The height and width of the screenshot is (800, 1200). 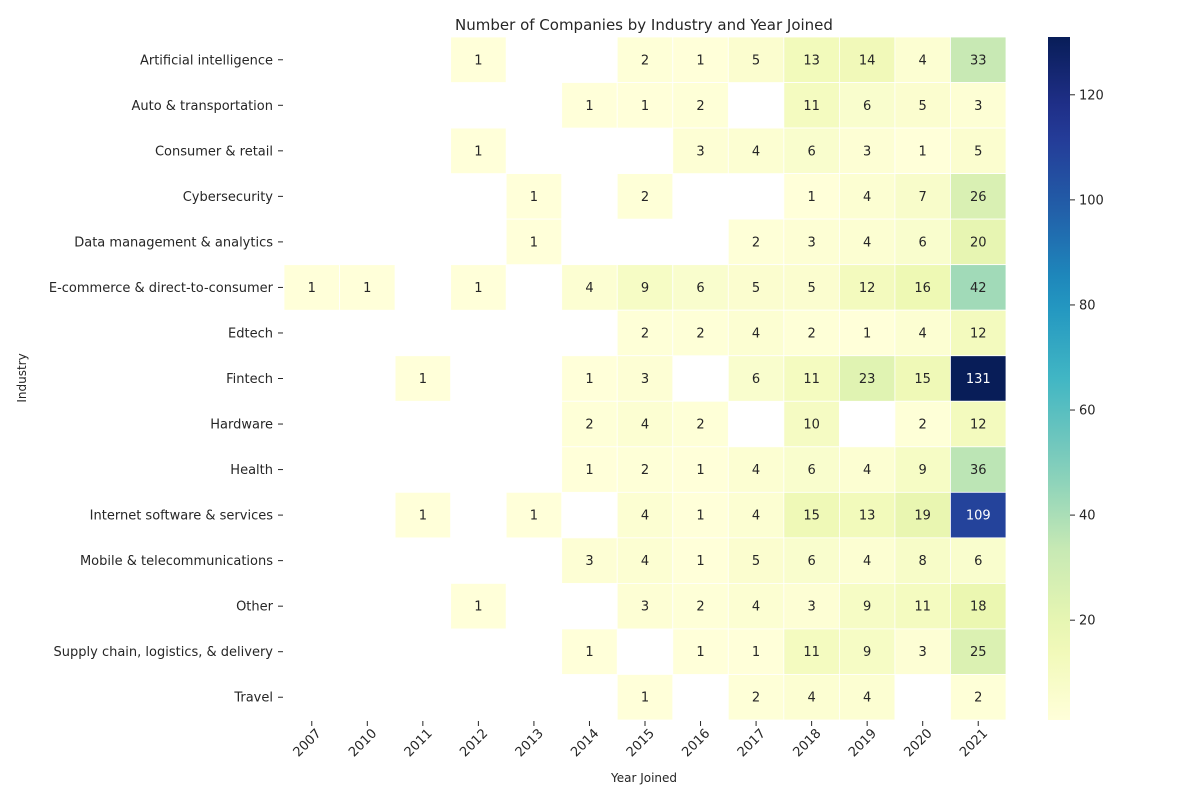 I want to click on y-tick-label: Internet software & services, so click(x=182, y=516).